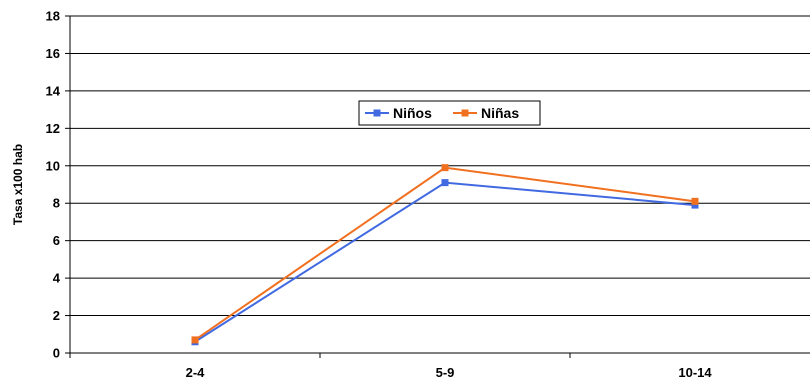  What do you see at coordinates (53, 53) in the screenshot?
I see `y-tick-label: 16` at bounding box center [53, 53].